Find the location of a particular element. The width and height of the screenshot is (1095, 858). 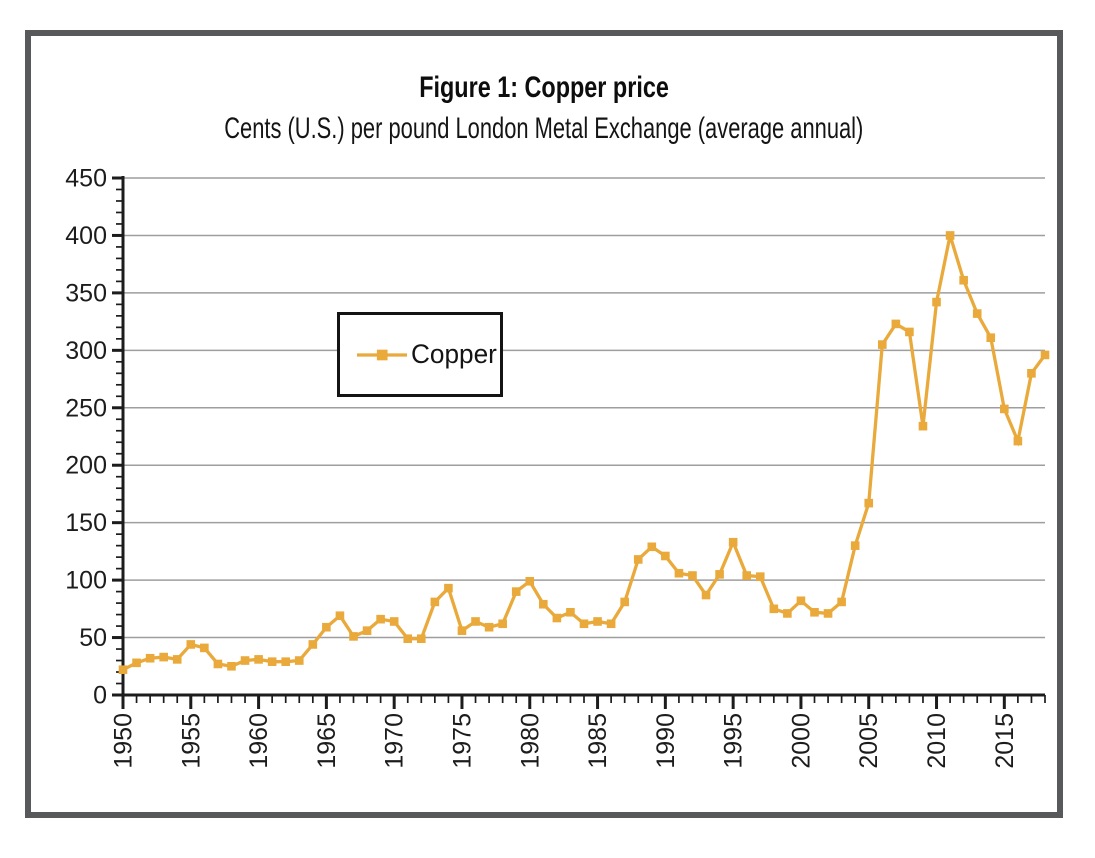

copper-data-point-1966 is located at coordinates (340, 616).